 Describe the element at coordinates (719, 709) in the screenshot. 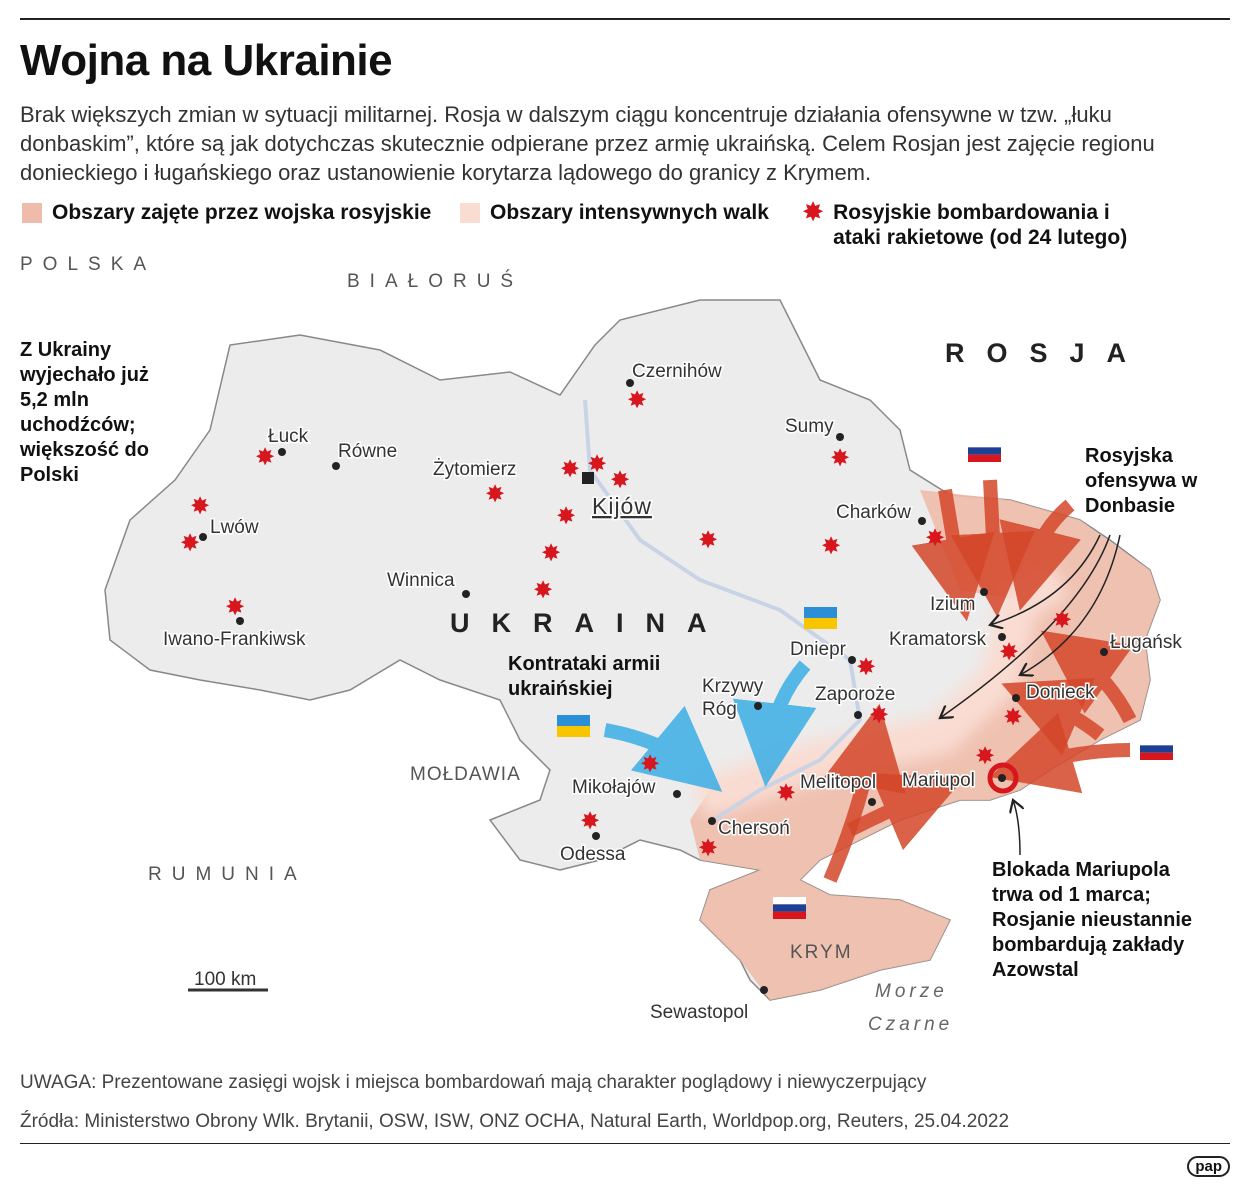

I see `city-label: Róg` at that location.